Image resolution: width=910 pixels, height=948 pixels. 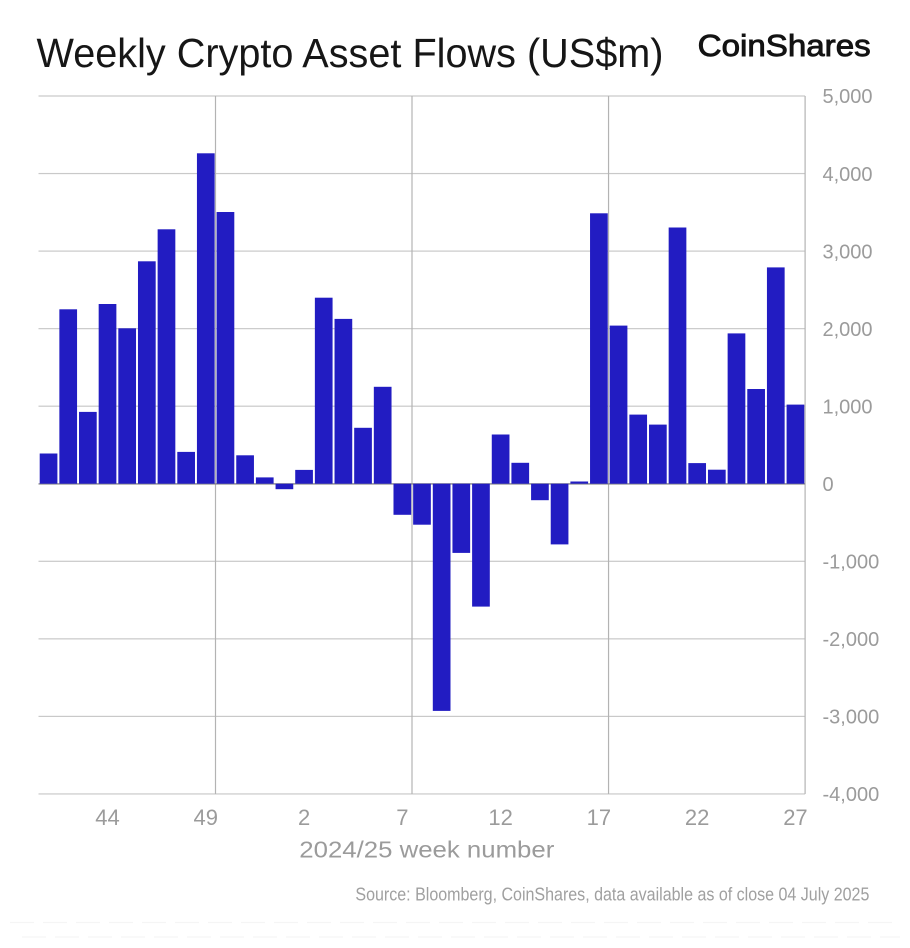 What do you see at coordinates (795, 817) in the screenshot?
I see `svg-text: 27` at bounding box center [795, 817].